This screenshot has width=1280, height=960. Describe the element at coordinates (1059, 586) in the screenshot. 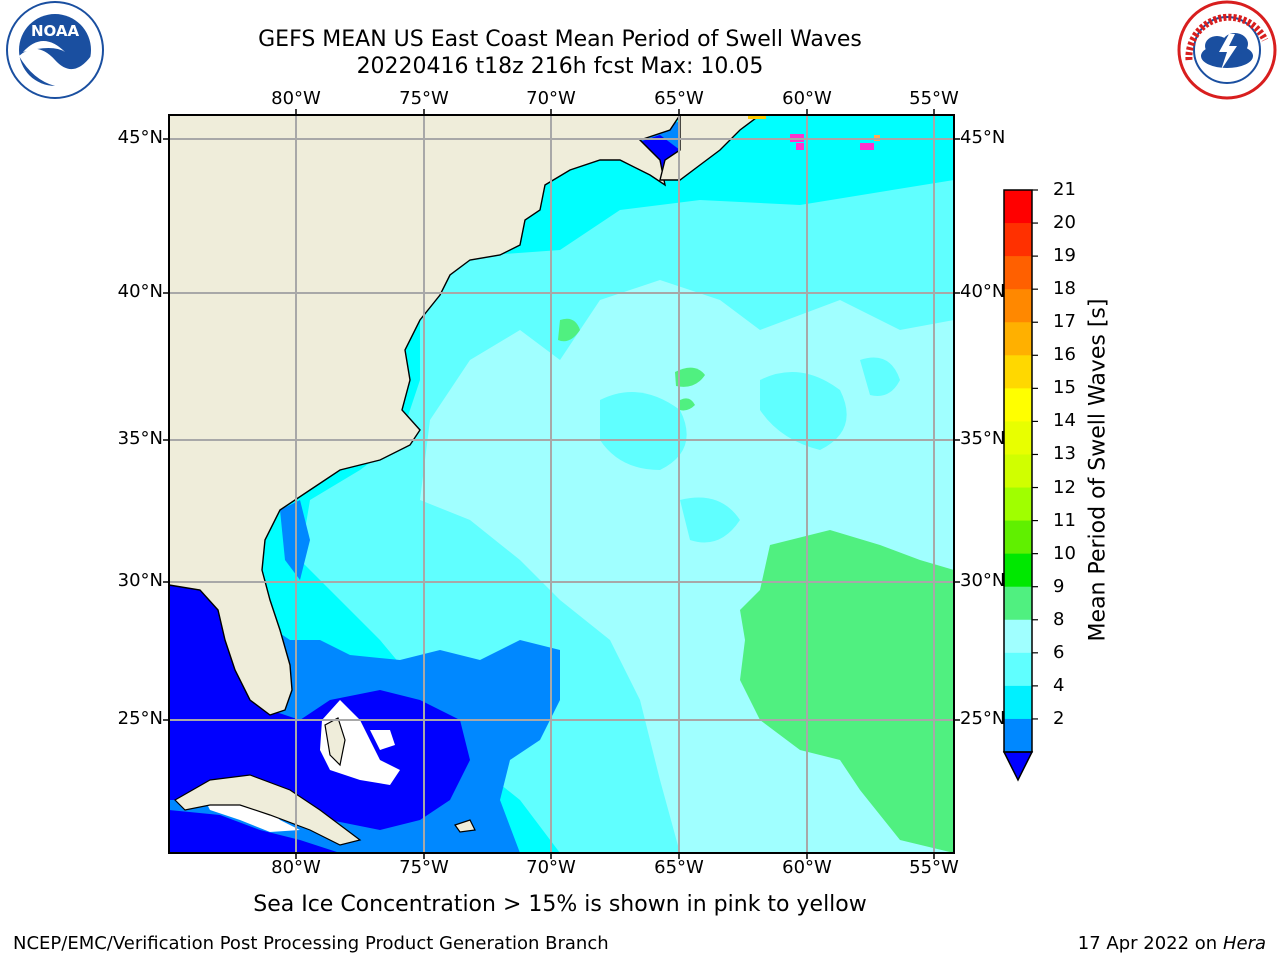

I see `colorbar-tick-label: 9` at that location.